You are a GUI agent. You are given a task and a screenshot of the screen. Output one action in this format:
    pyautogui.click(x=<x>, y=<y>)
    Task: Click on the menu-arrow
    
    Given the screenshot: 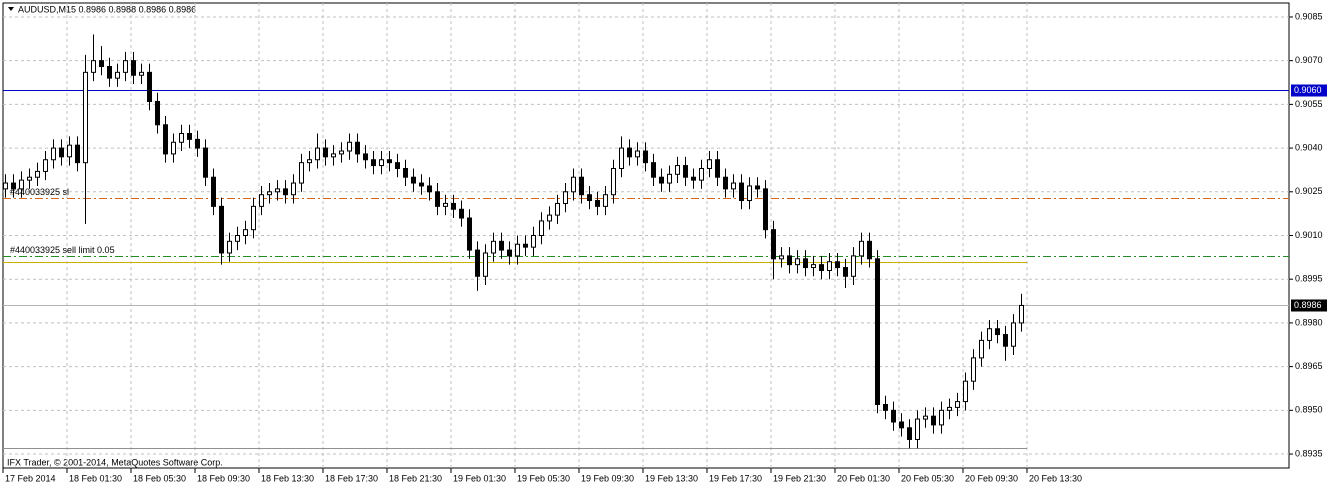 What is the action you would take?
    pyautogui.click(x=11, y=9)
    